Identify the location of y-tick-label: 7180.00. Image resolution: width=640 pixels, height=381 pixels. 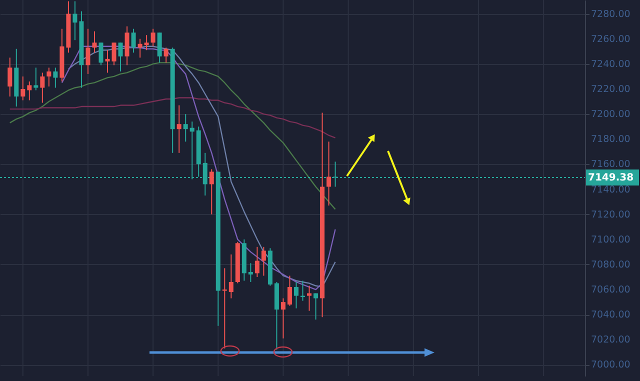
(610, 140).